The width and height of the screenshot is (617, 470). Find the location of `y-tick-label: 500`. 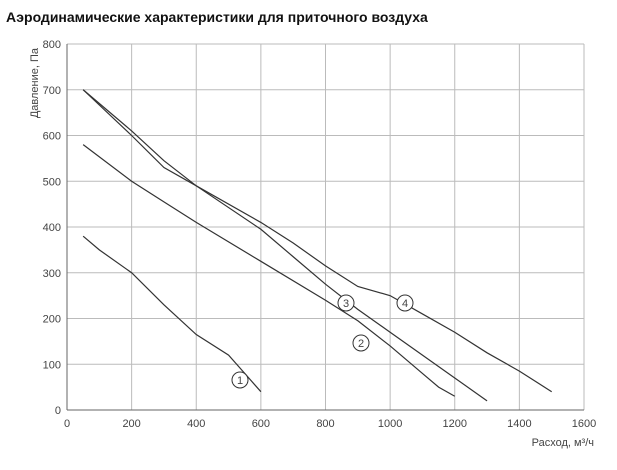

y-tick-label: 500 is located at coordinates (52, 182).